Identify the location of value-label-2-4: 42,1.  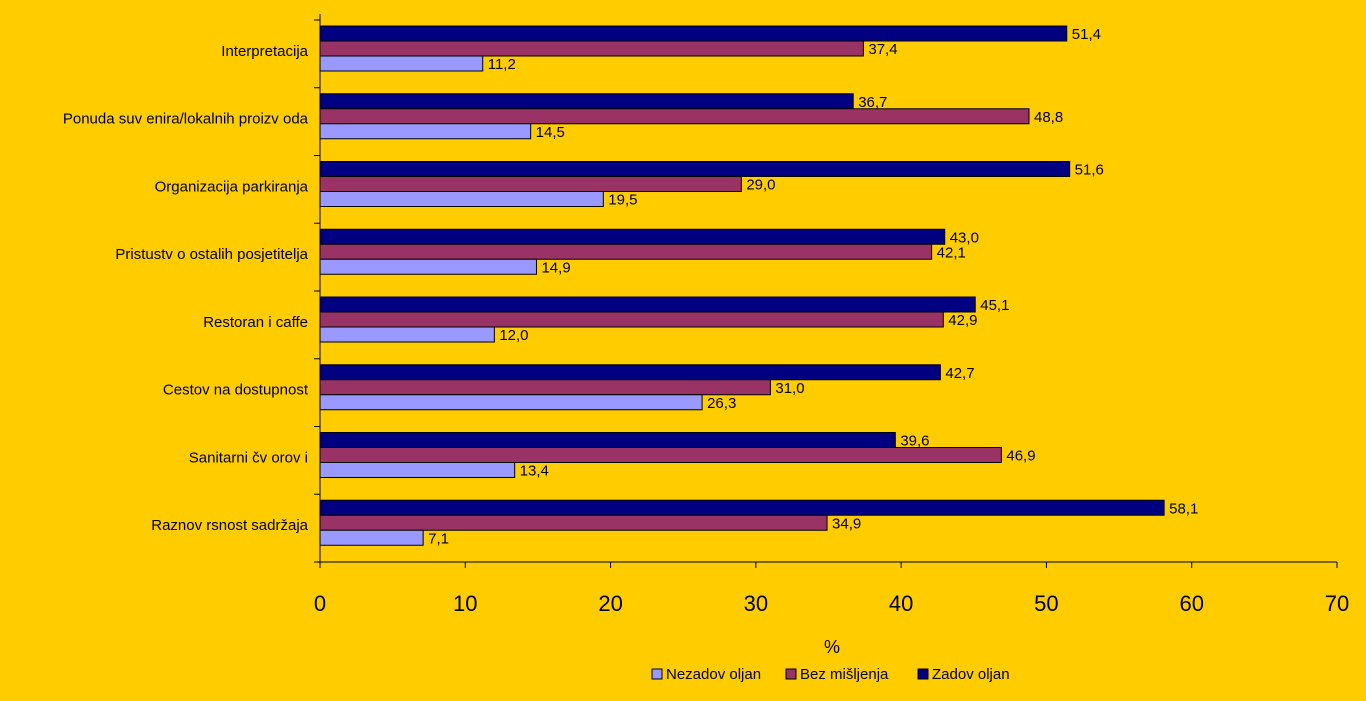
(951, 252).